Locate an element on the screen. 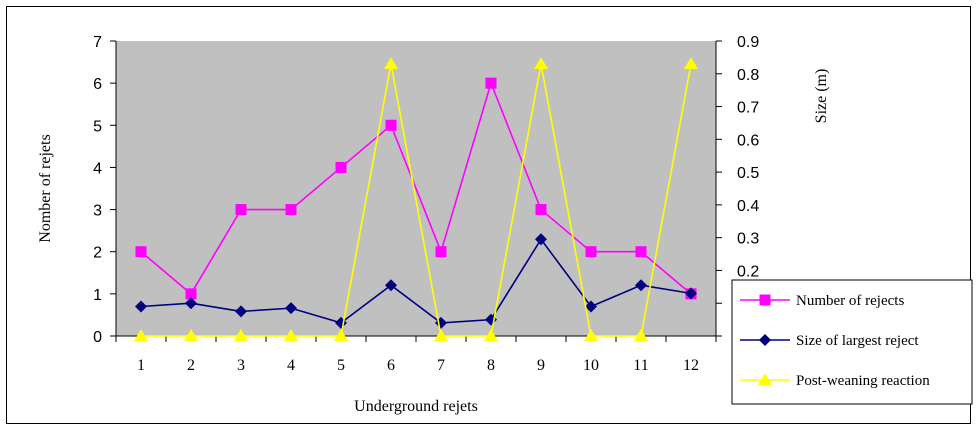 The height and width of the screenshot is (430, 977). right-tick-label: 0.4 is located at coordinates (748, 206).